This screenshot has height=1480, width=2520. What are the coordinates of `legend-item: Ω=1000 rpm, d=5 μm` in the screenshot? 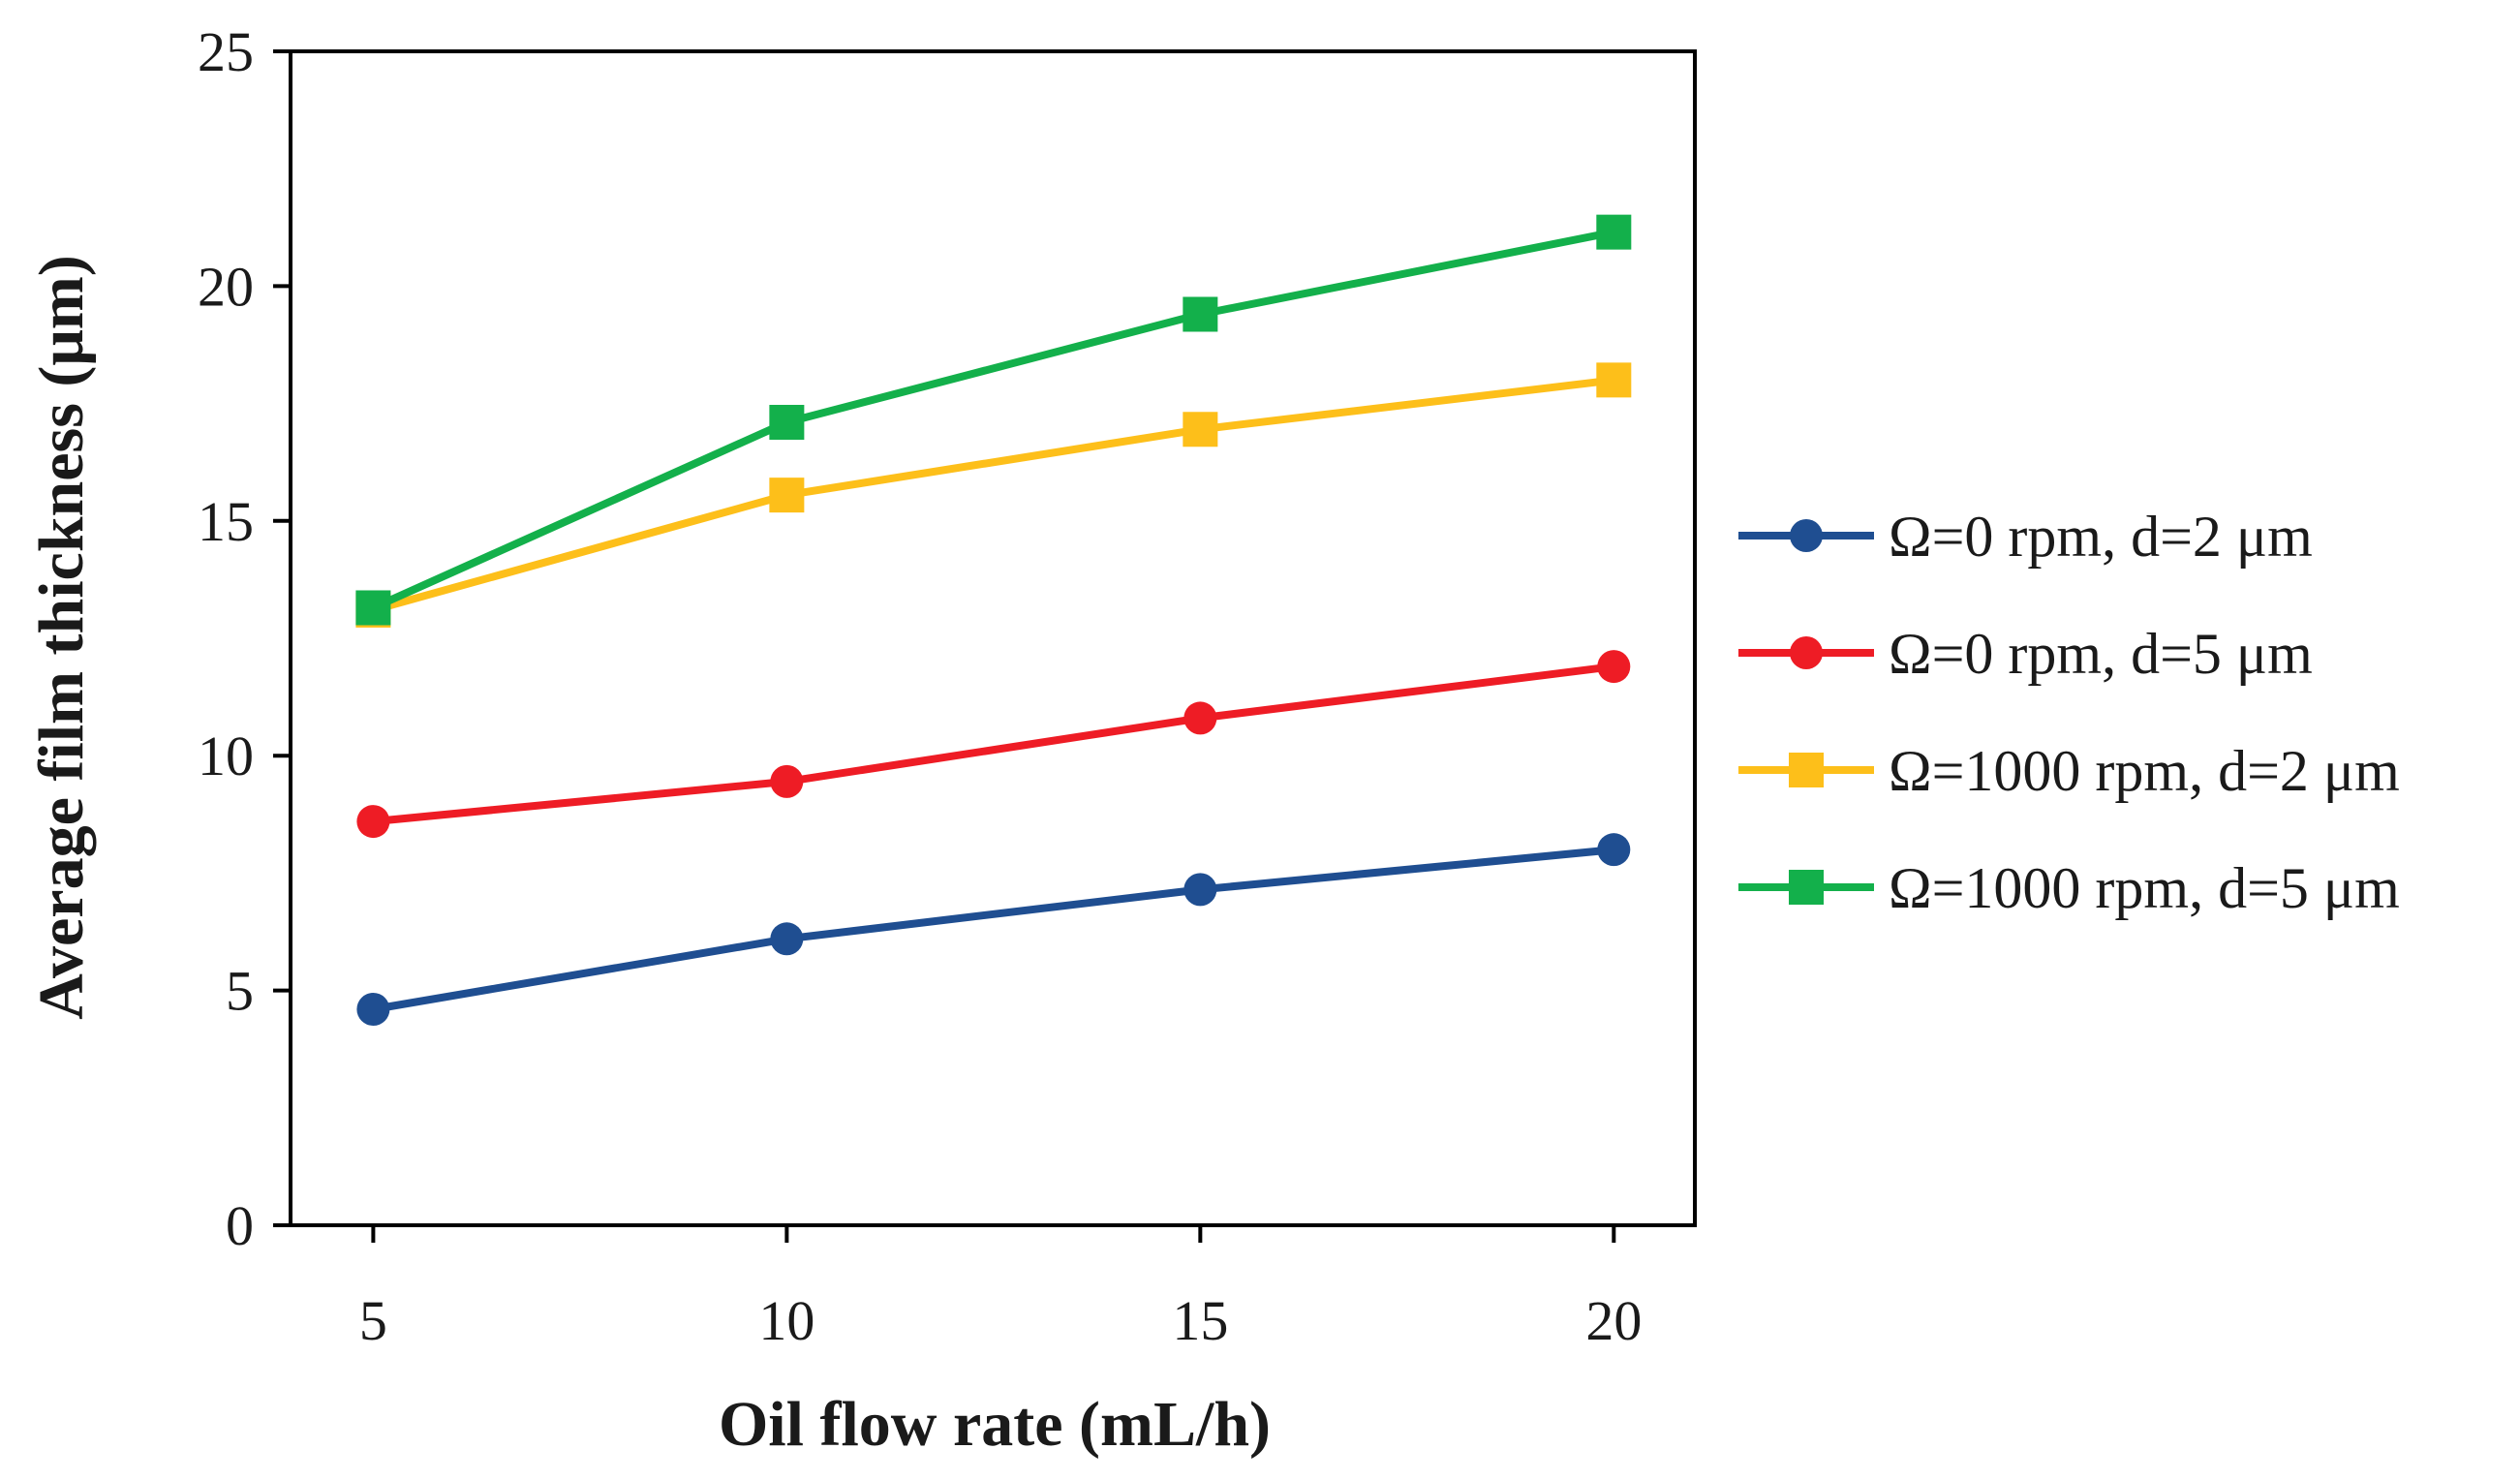 It's located at (2069, 888).